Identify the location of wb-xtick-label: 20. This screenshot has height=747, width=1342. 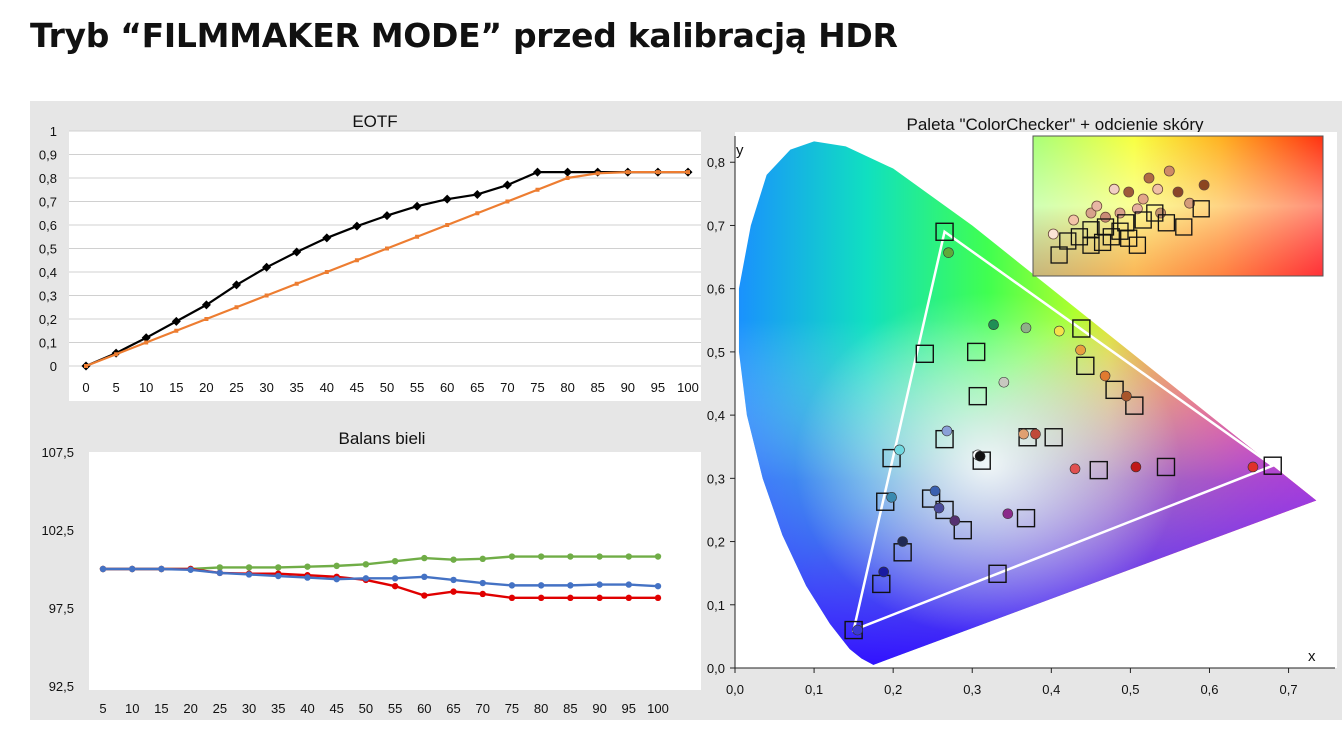
(190, 708).